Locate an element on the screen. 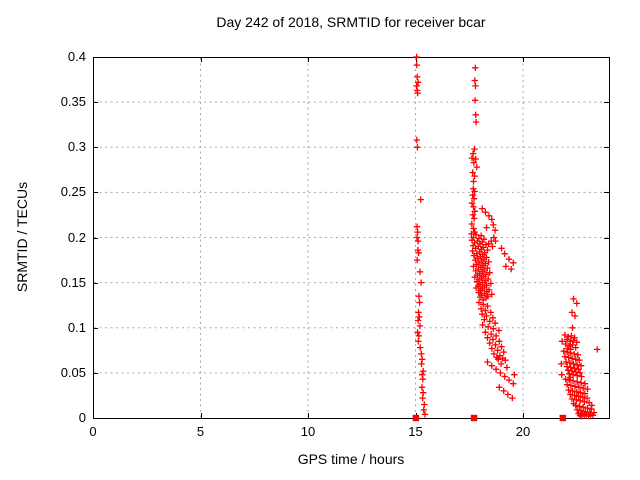 This screenshot has height=480, width=640. y-tick-label: 0.2 is located at coordinates (76, 237).